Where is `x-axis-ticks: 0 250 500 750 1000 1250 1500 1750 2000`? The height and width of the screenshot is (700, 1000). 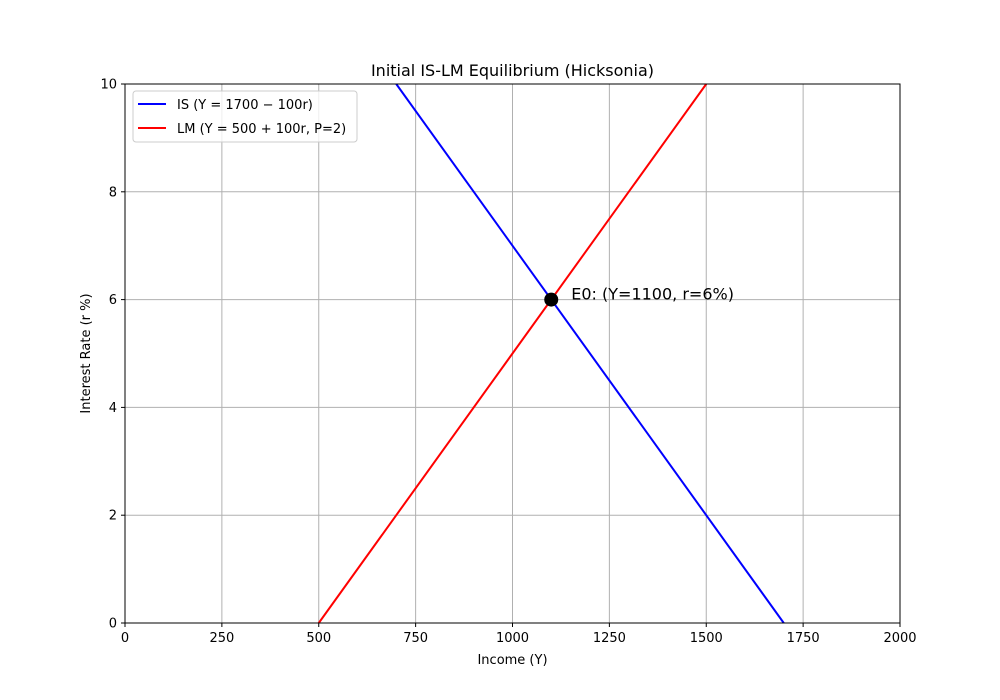
x-axis-ticks: 0 250 500 750 1000 1250 1500 1750 2000 is located at coordinates (519, 634).